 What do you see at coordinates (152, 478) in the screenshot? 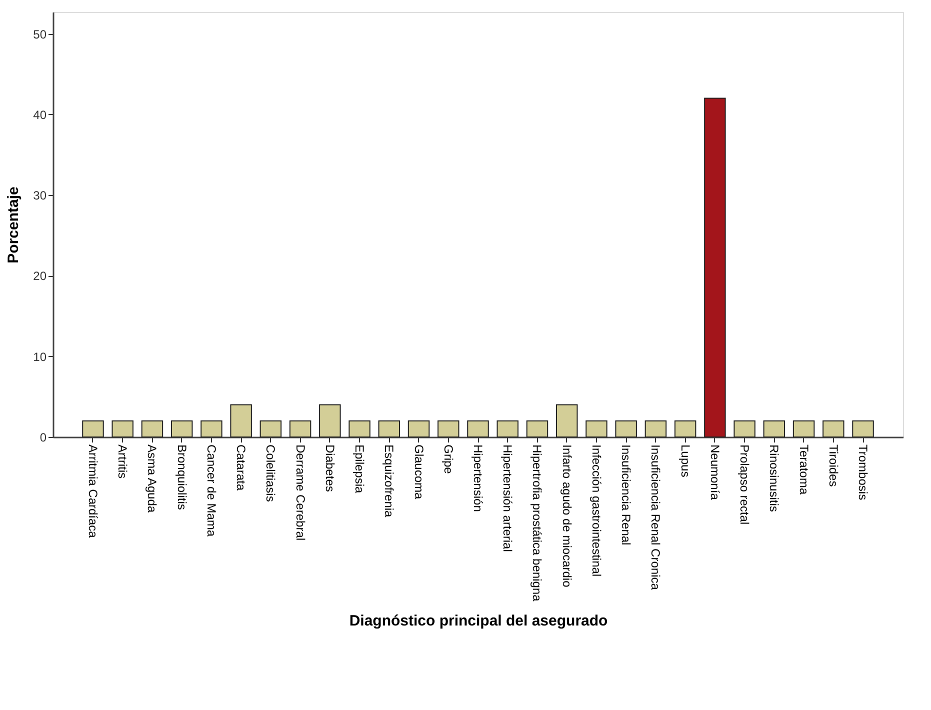
I see `x-tick-label: Asma Aguda` at bounding box center [152, 478].